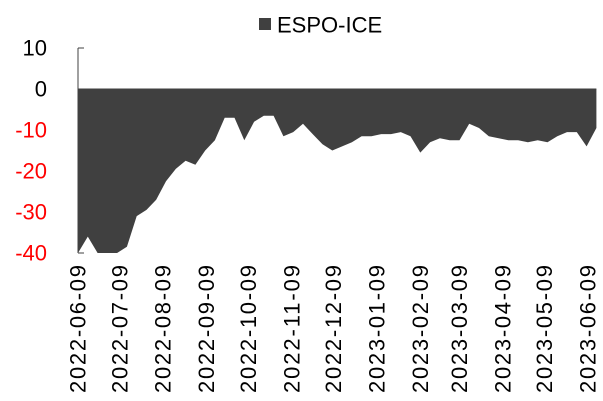 The image size is (603, 401). I want to click on x-tick-label: 2023-01-09, so click(377, 329).